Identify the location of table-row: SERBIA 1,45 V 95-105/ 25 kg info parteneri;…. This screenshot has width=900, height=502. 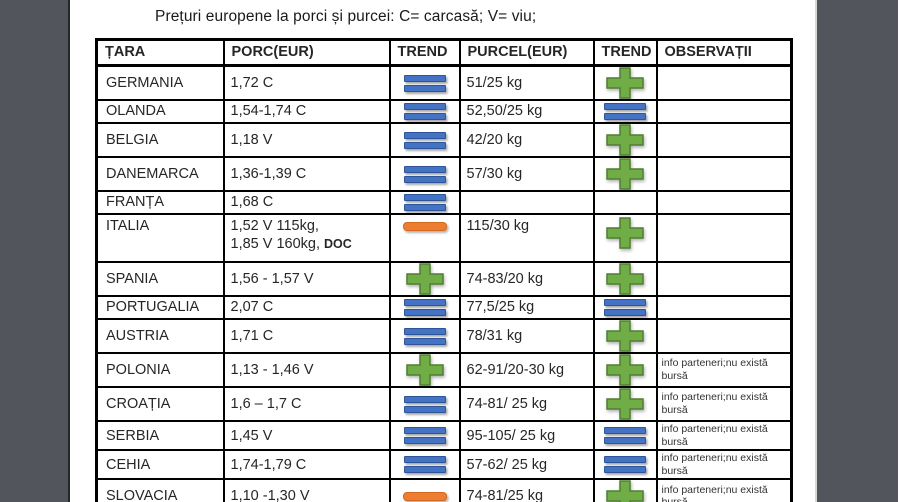
(444, 435).